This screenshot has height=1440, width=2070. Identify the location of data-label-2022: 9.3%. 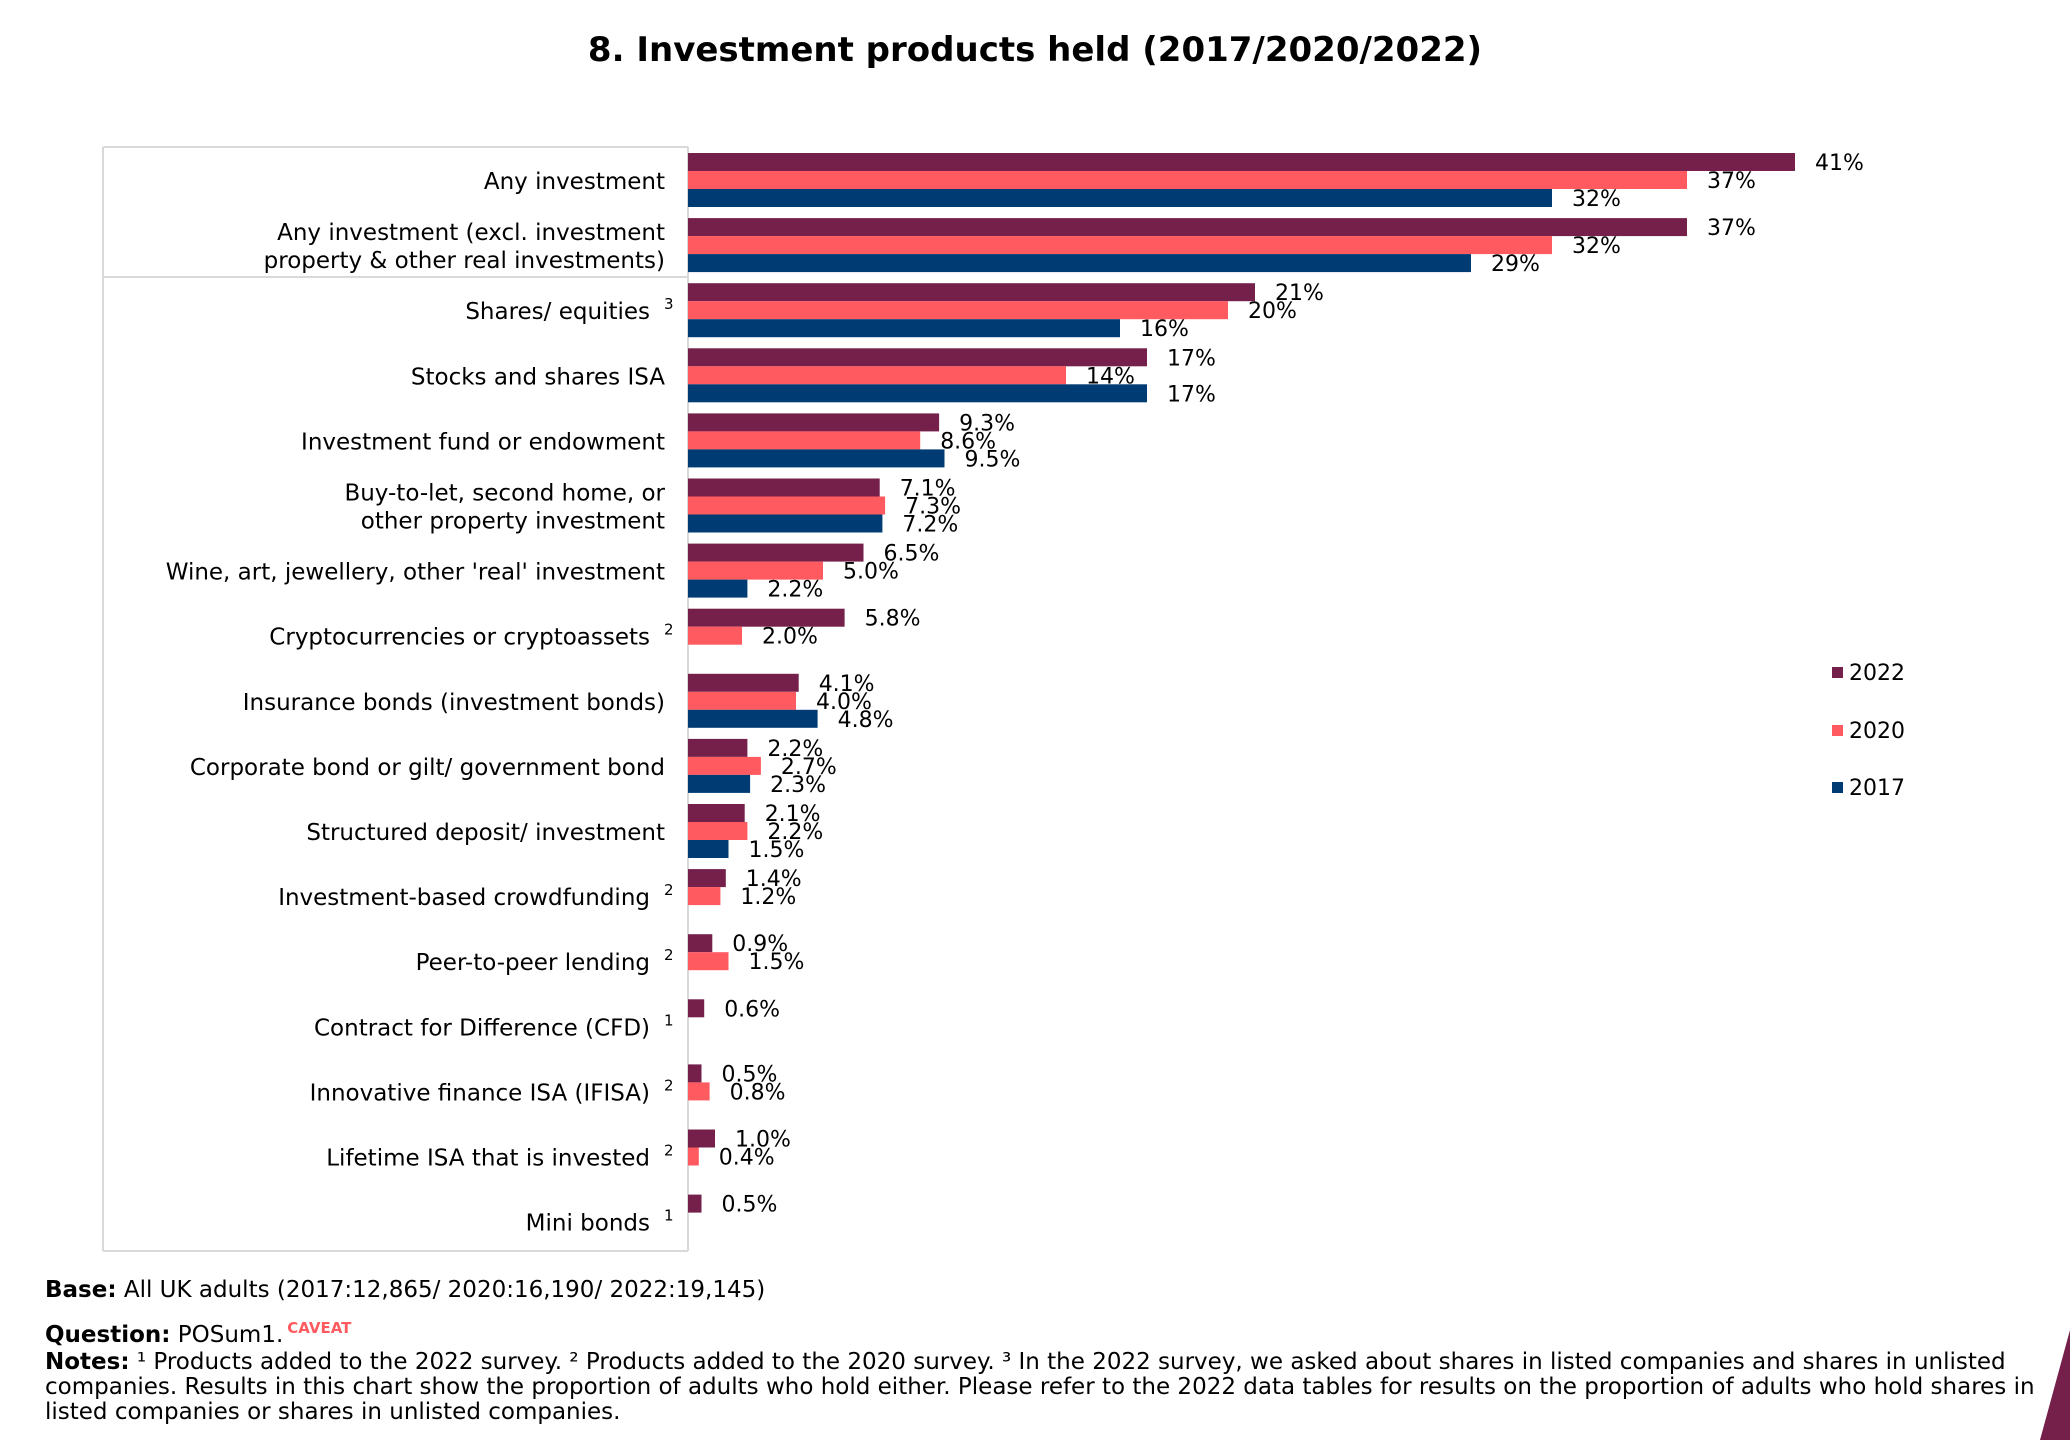
(987, 423).